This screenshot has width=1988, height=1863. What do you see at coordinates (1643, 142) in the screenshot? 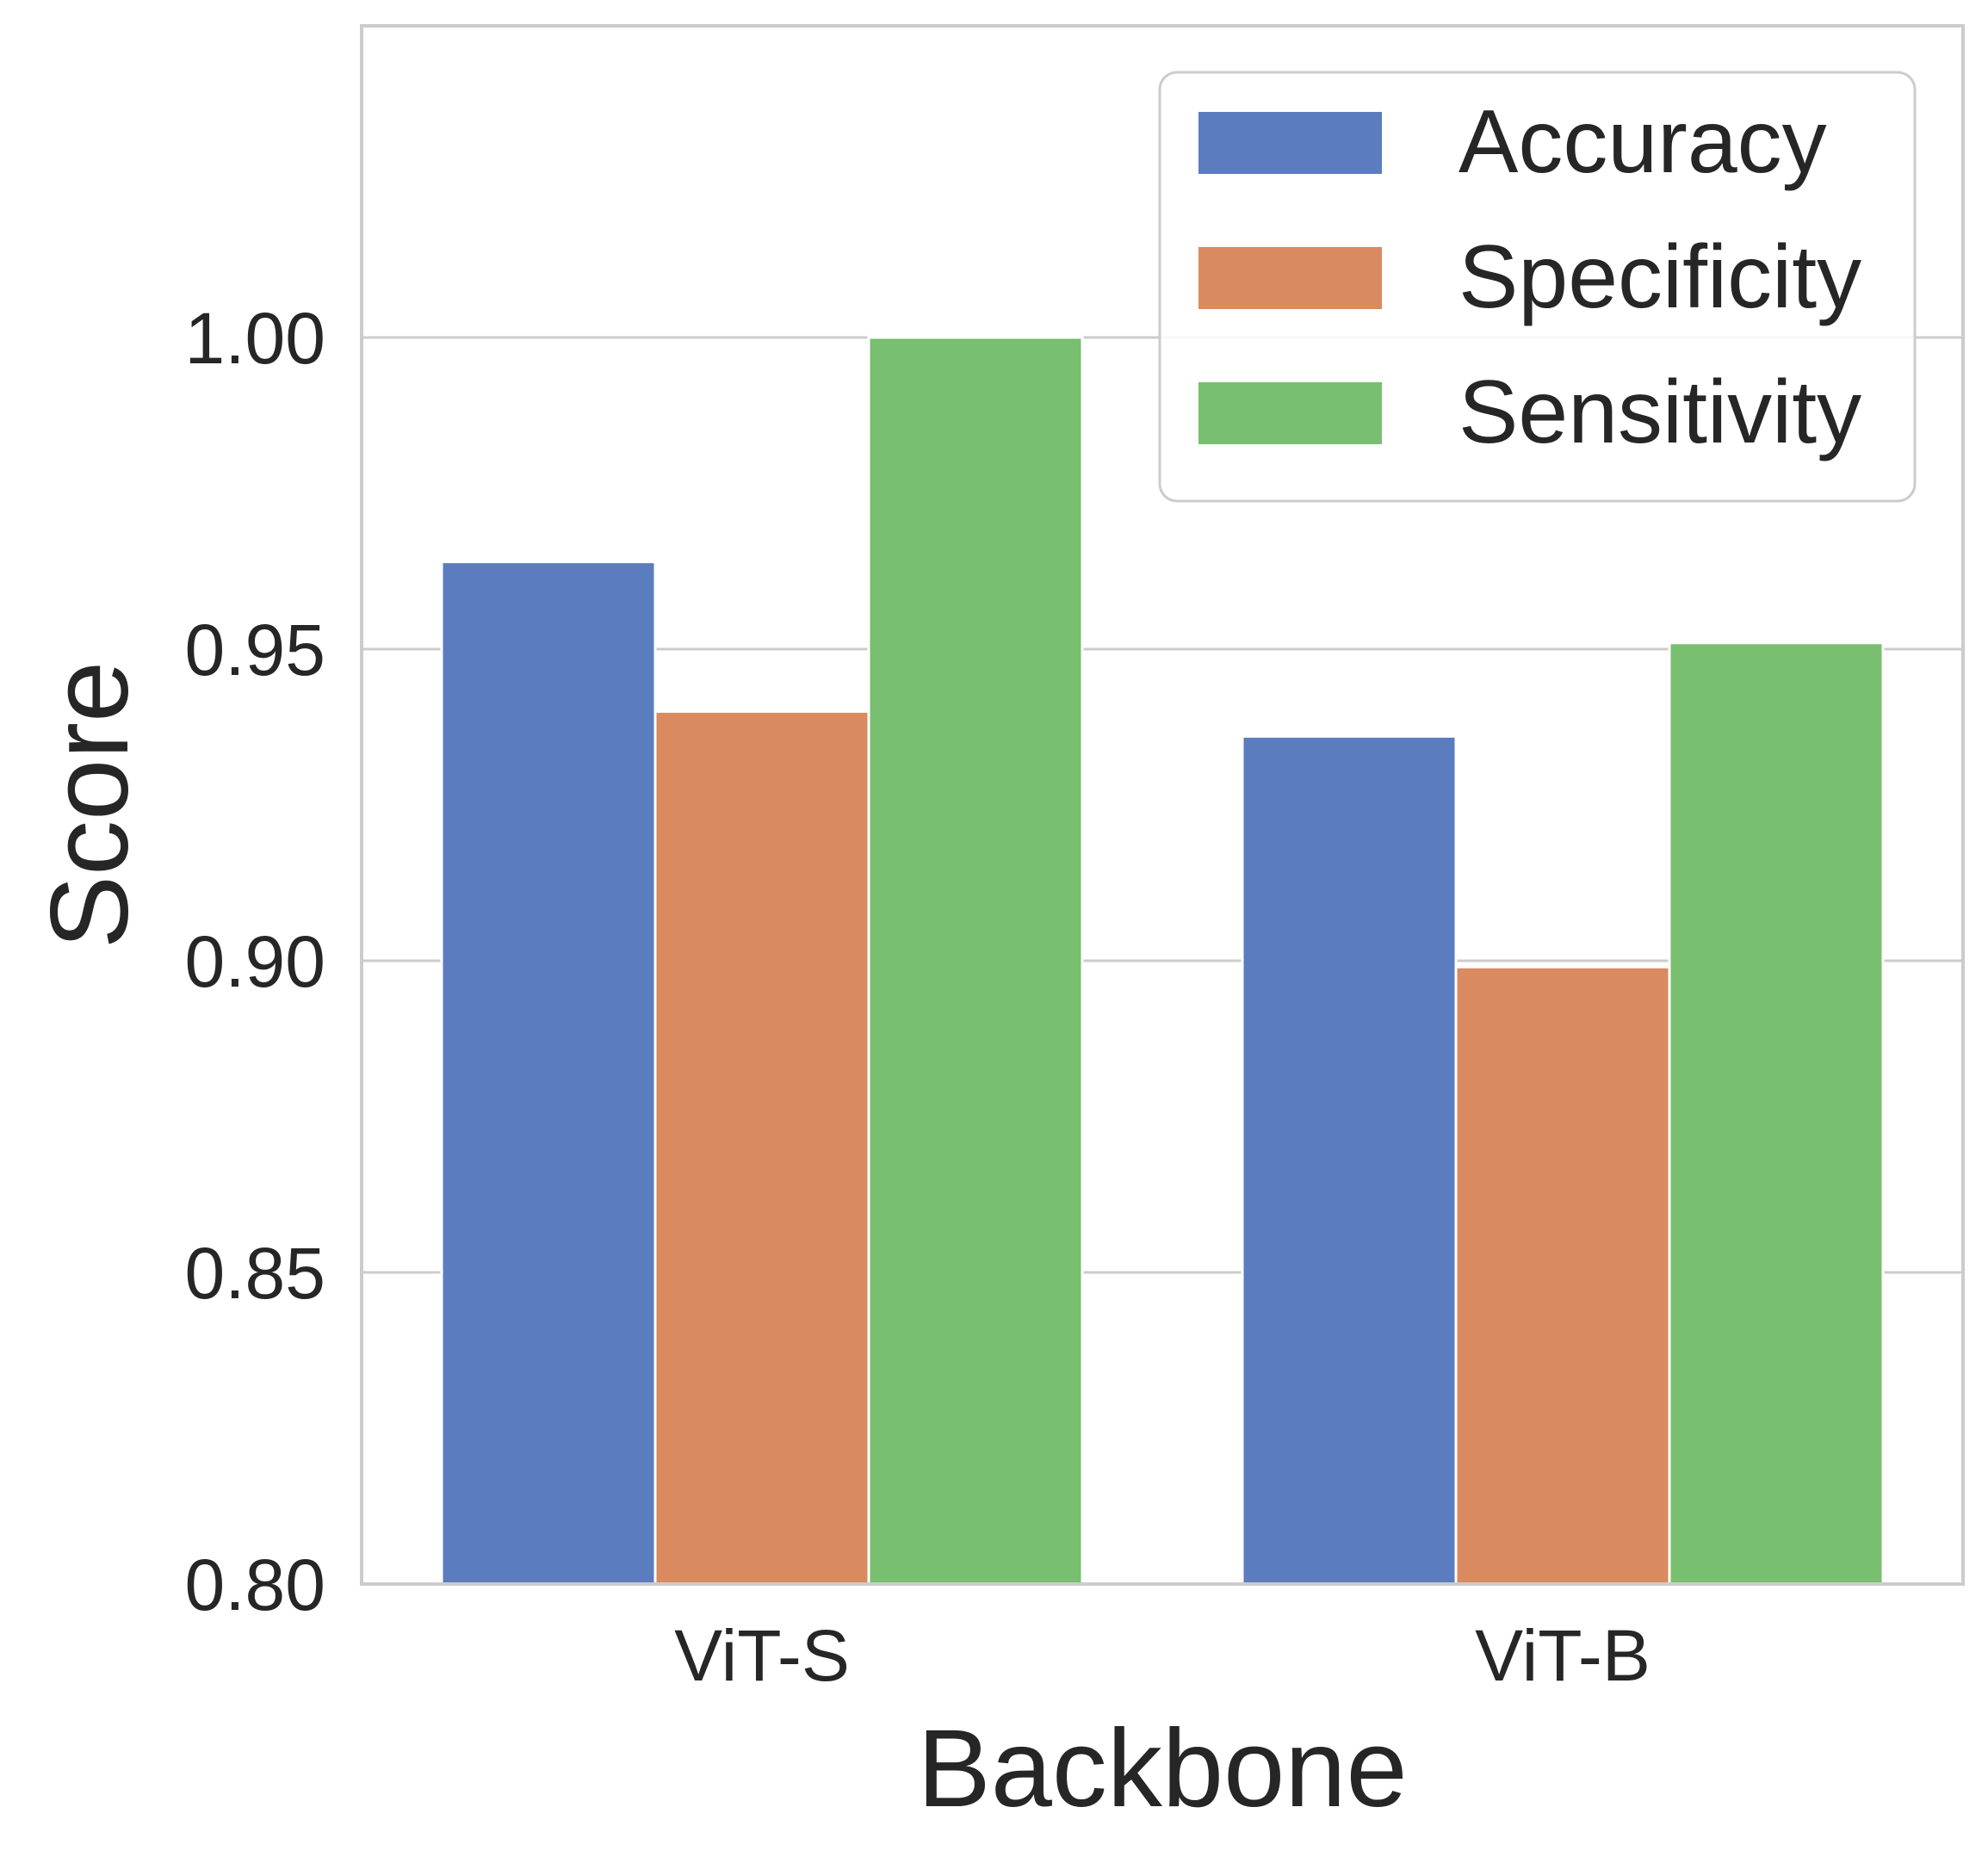
I see `legend-label-accuracy: Accuracy` at bounding box center [1643, 142].